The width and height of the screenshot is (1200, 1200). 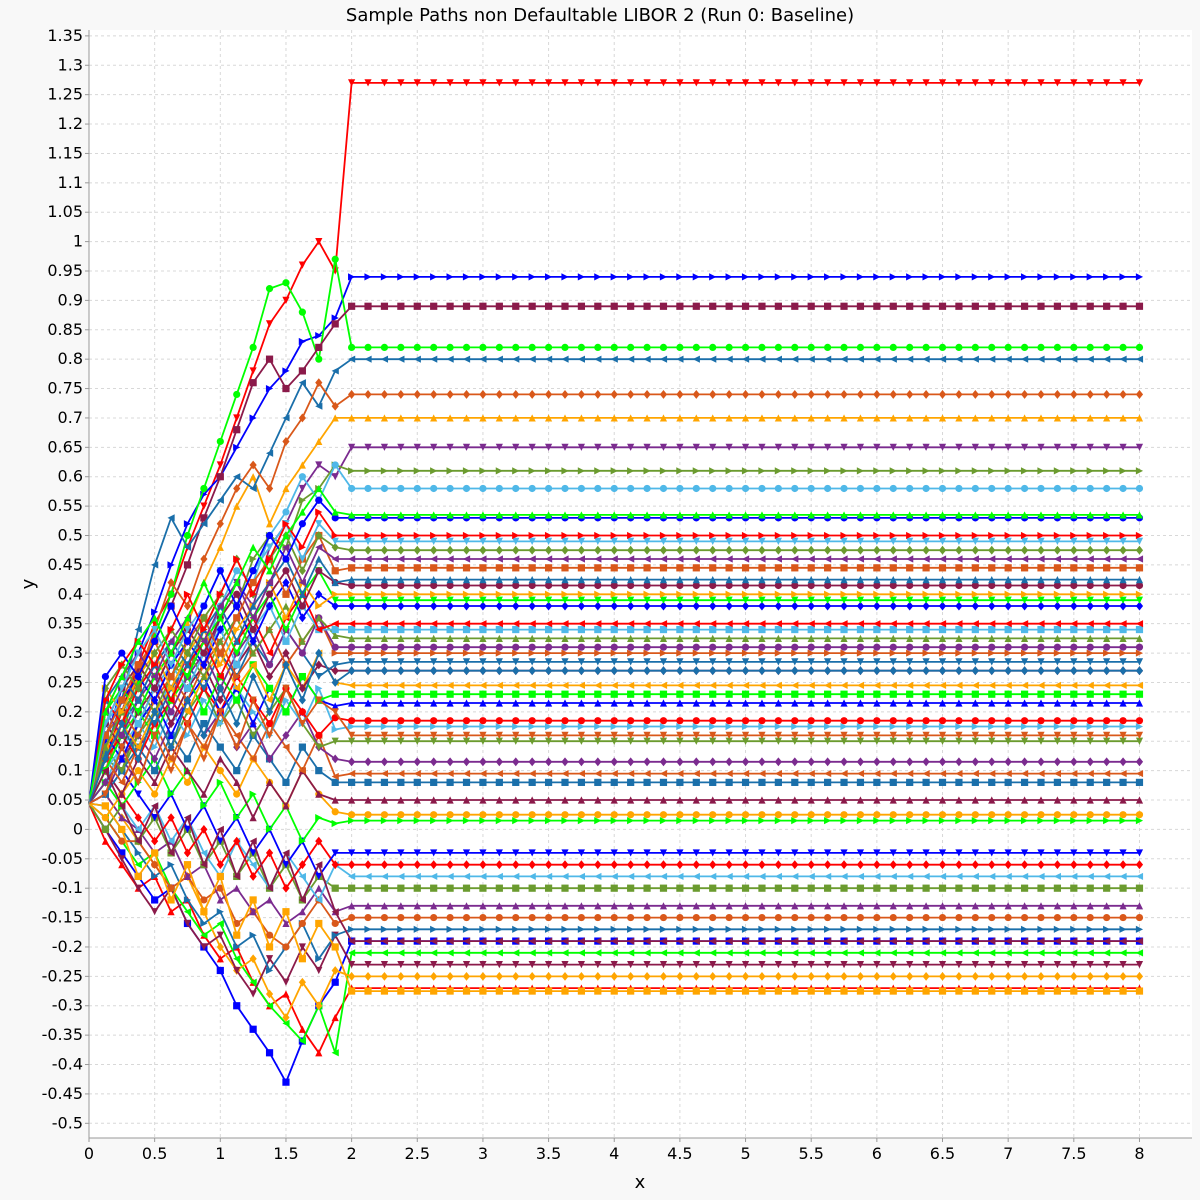 I want to click on y-tick-label: 1.15, so click(x=65, y=152).